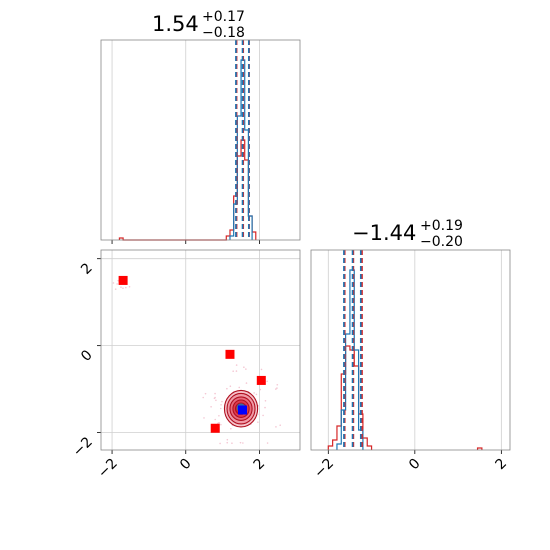 This screenshot has width=550, height=550. I want to click on hist2-series-red, so click(350, 397).